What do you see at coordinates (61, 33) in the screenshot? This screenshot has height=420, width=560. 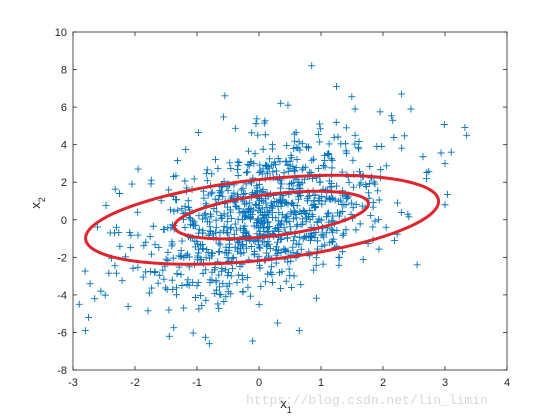 I see `y-tick-label: 10` at bounding box center [61, 33].